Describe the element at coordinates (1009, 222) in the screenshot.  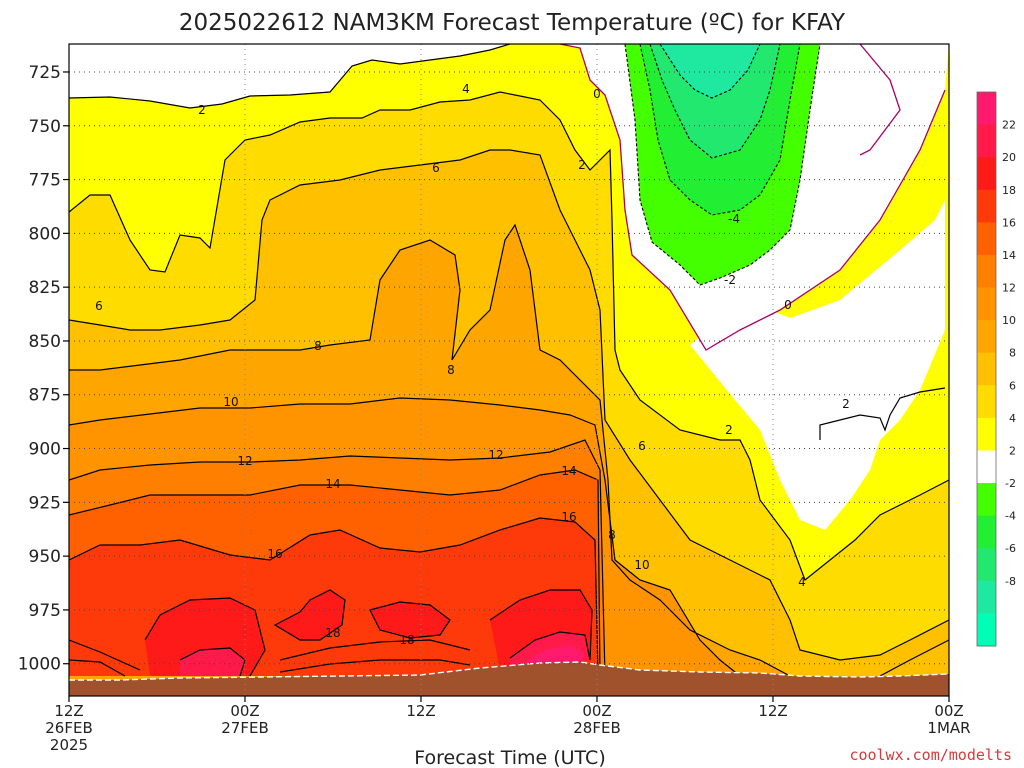
I see `colorbar-label: 16` at that location.